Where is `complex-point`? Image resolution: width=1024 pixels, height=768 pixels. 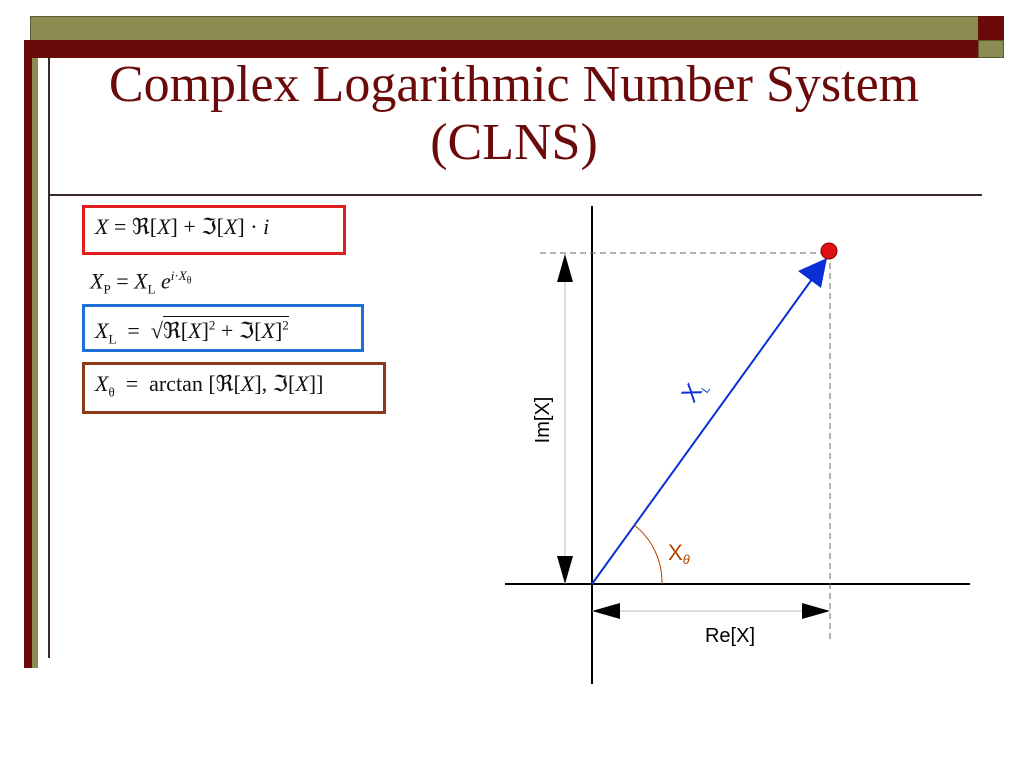 complex-point is located at coordinates (829, 251).